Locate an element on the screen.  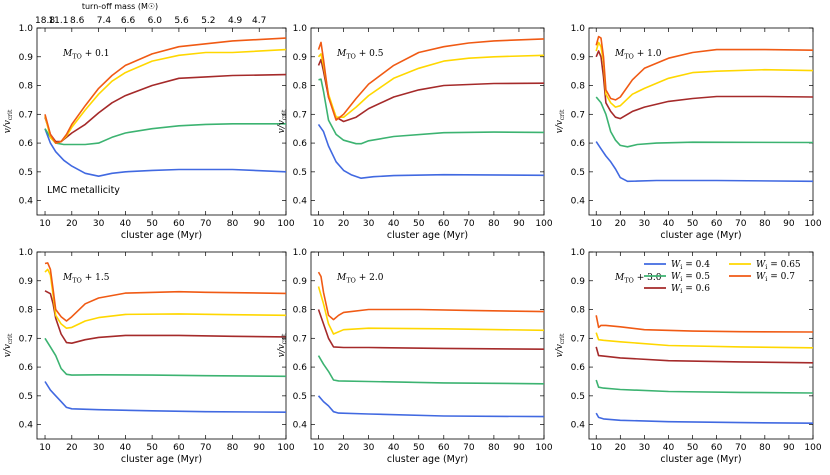
legend-label: Wi = 0.5 is located at coordinates (690, 277).